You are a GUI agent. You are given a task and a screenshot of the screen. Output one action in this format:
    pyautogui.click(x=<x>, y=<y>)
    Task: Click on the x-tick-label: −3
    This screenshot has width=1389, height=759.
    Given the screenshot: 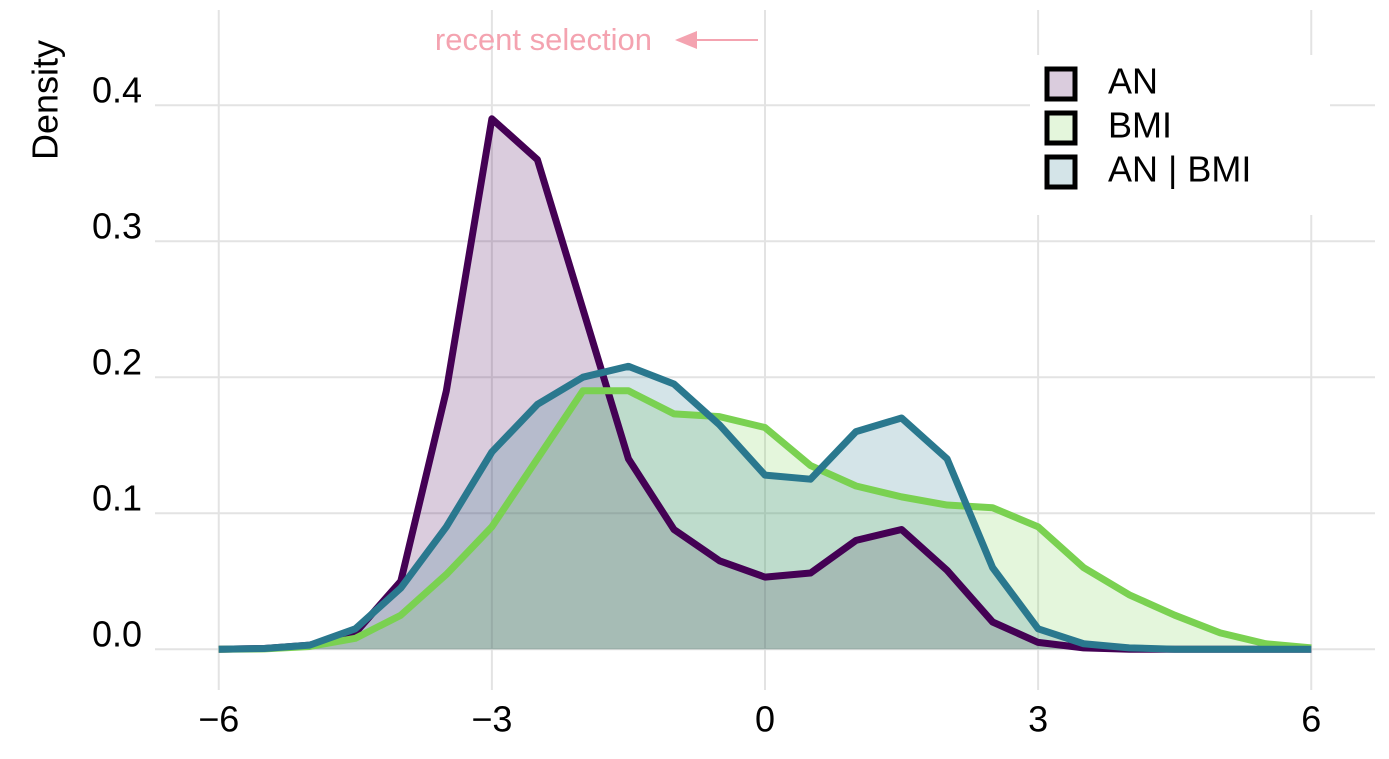 What is the action you would take?
    pyautogui.click(x=491, y=719)
    